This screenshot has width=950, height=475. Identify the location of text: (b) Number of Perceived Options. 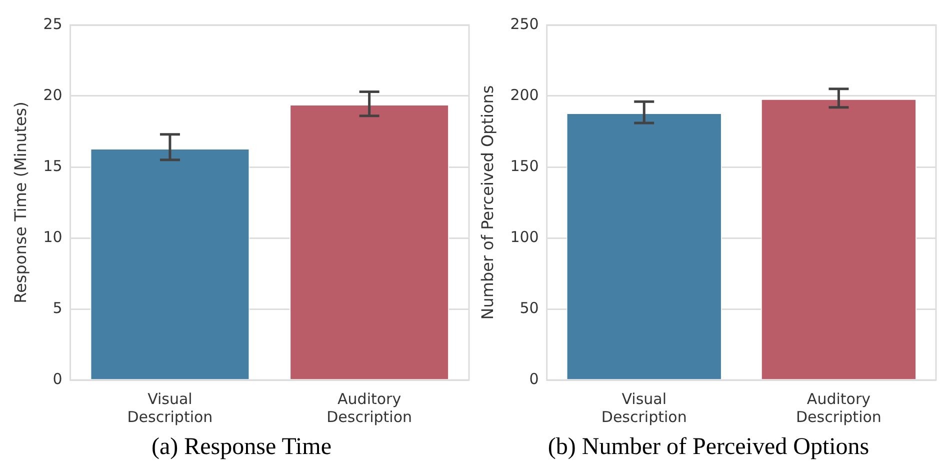
(708, 447).